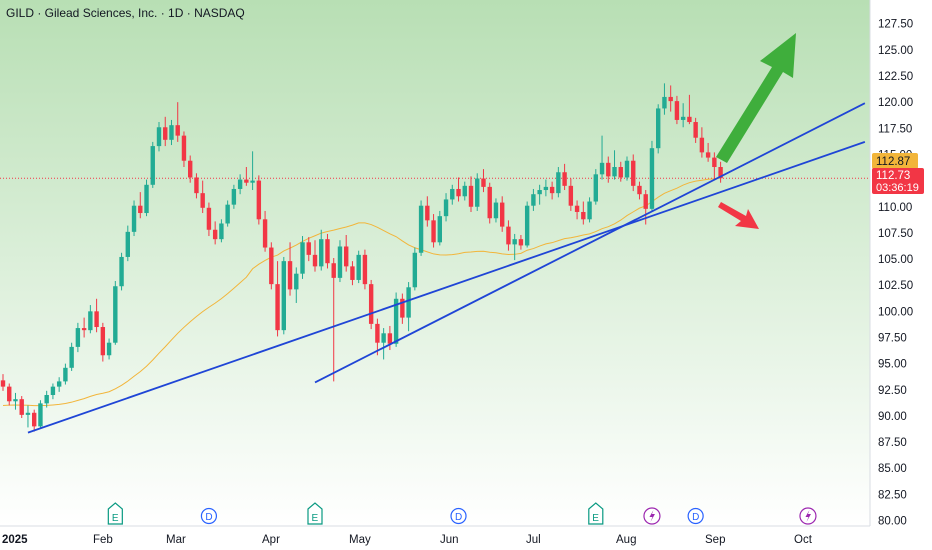 This screenshot has height=550, width=932. Describe the element at coordinates (892, 443) in the screenshot. I see `price-tick-label: 87.50` at that location.